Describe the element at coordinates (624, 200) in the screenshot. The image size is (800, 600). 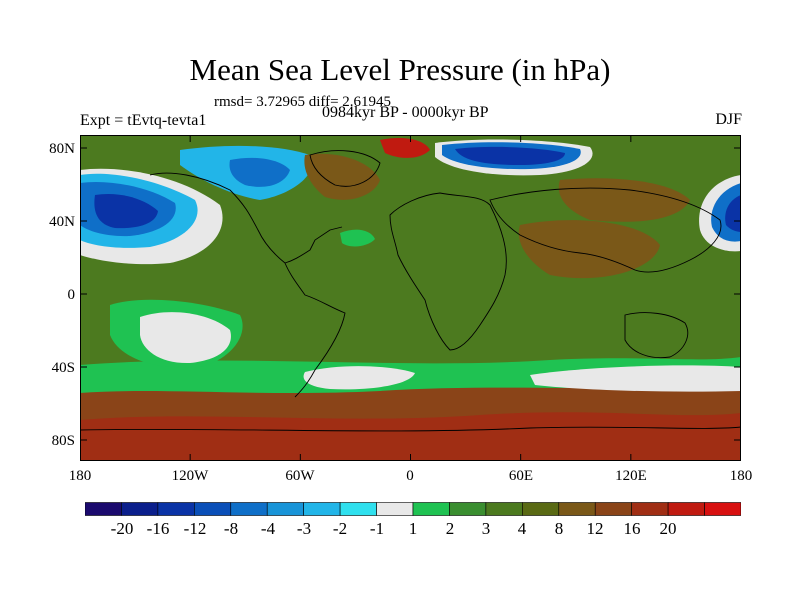
I see `east-asia-brown-high` at that location.